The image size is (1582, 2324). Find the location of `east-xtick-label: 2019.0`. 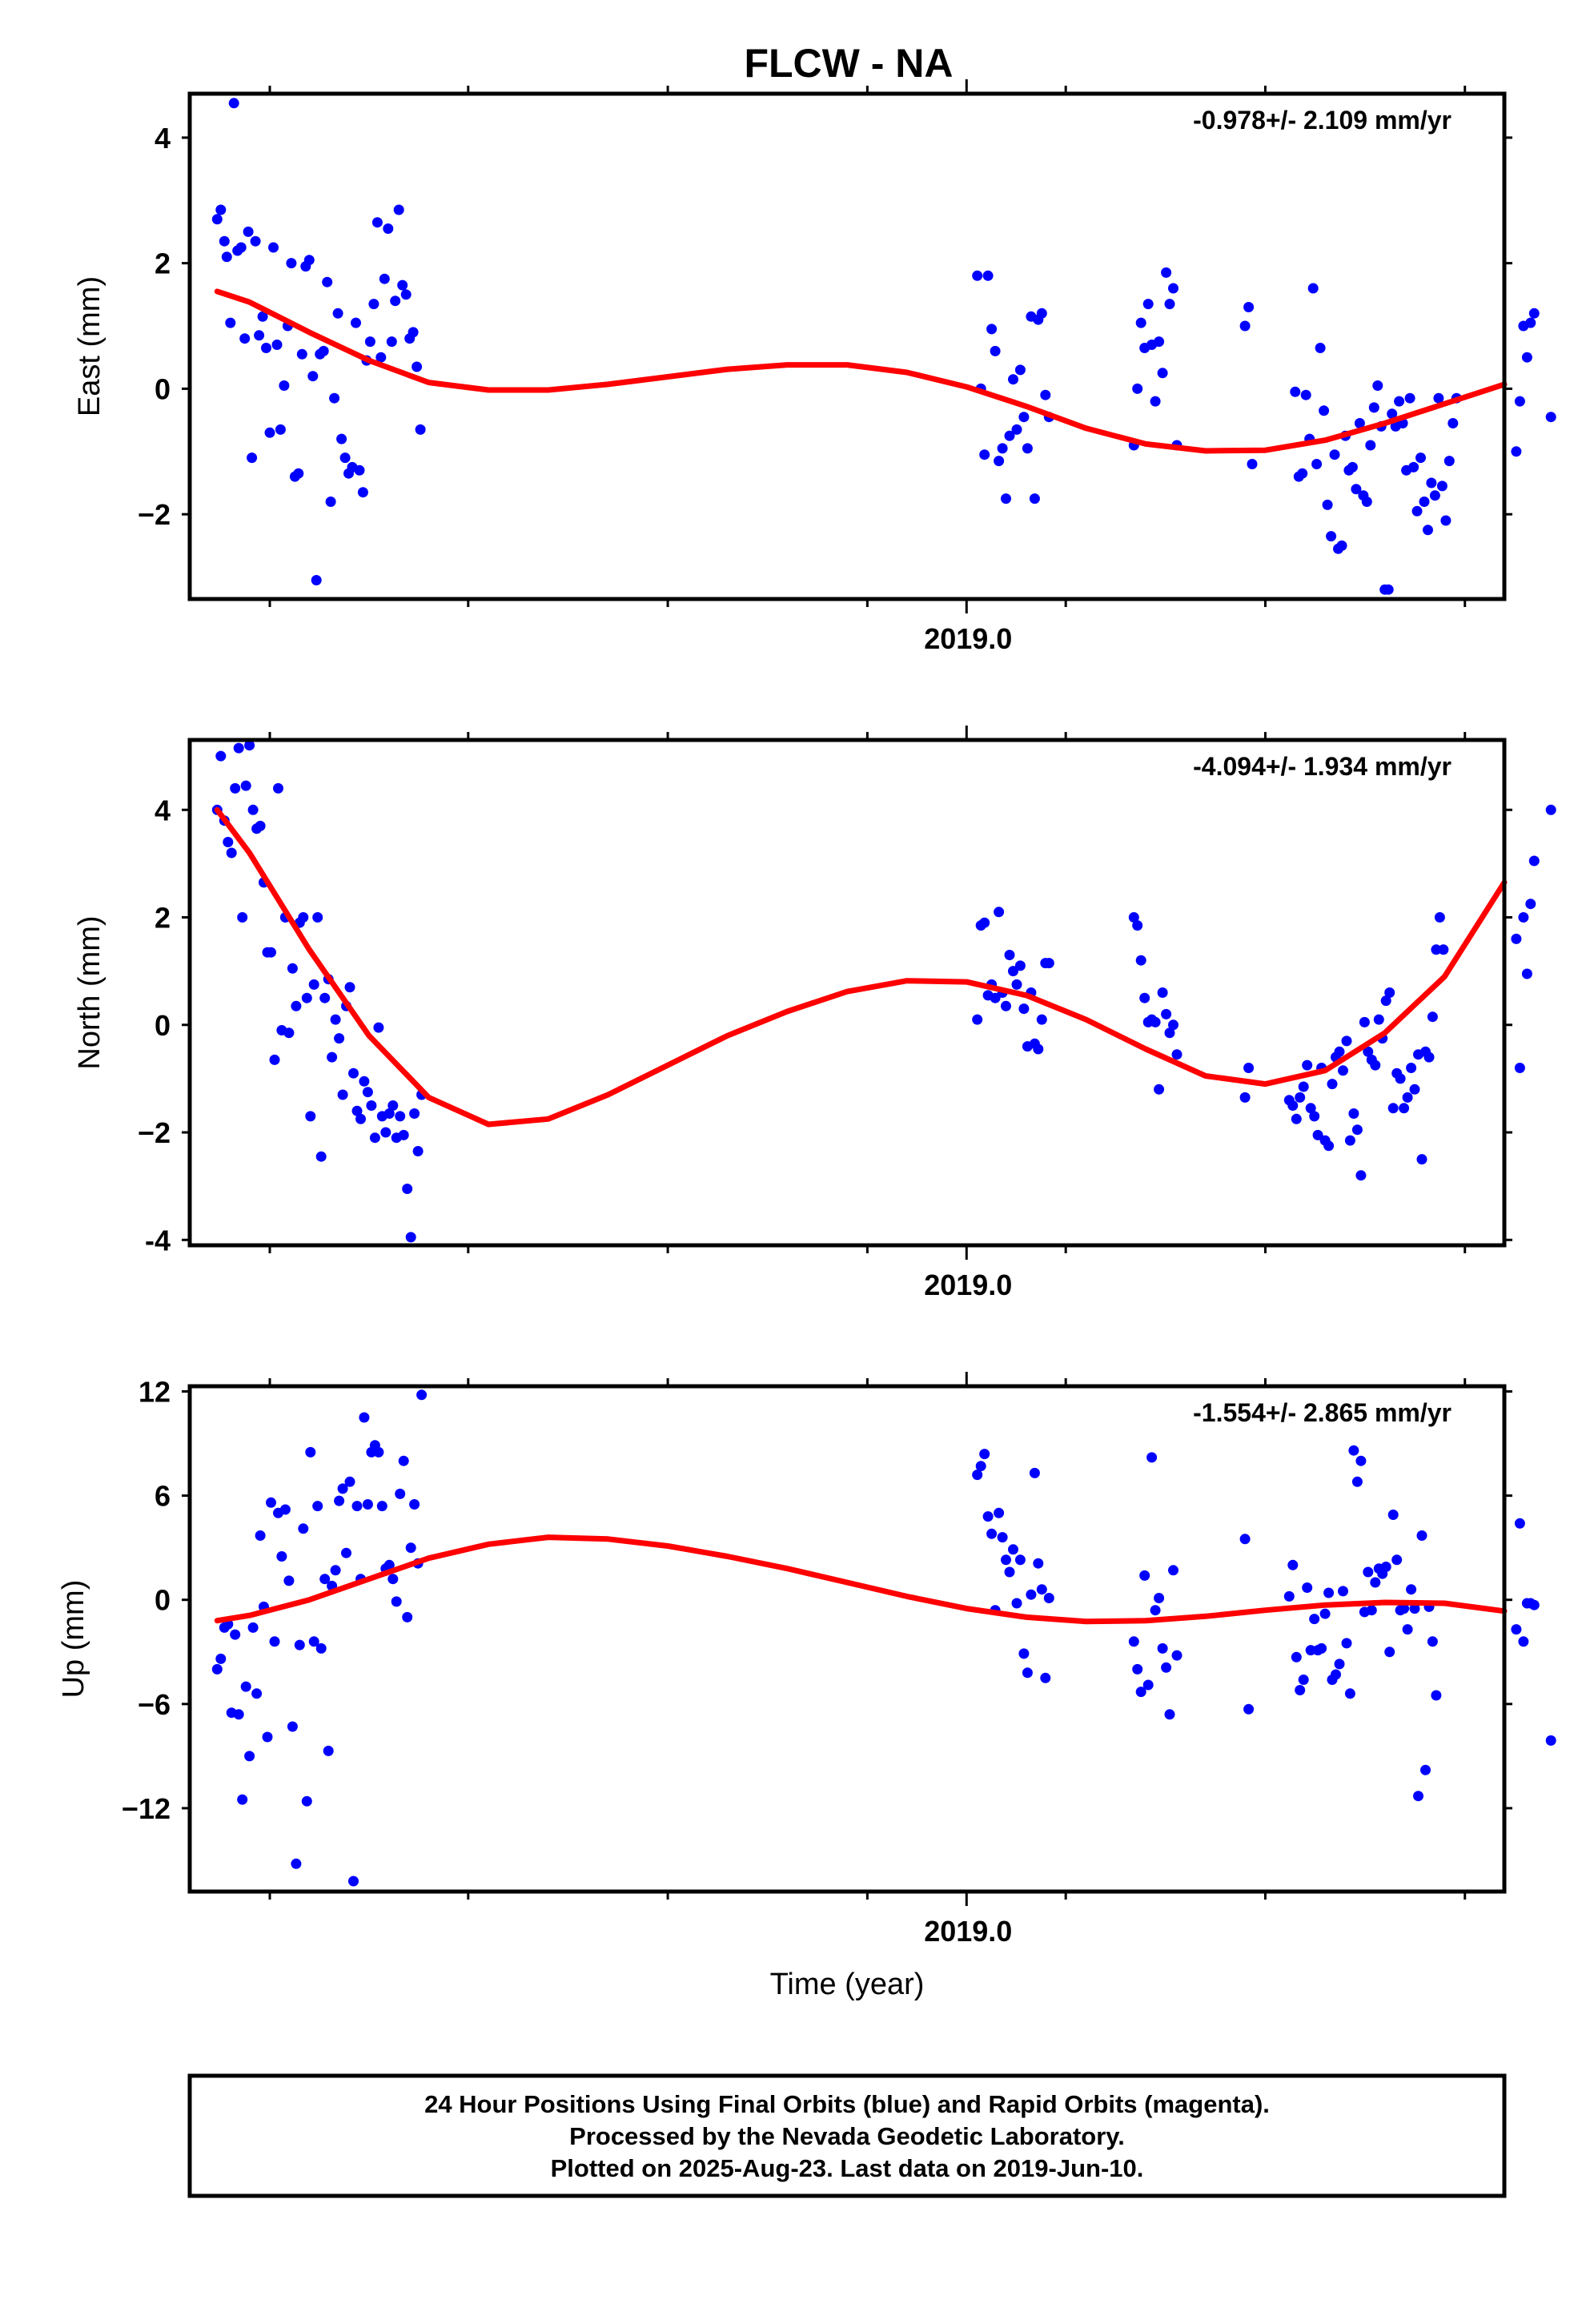

east-xtick-label: 2019.0 is located at coordinates (968, 638).